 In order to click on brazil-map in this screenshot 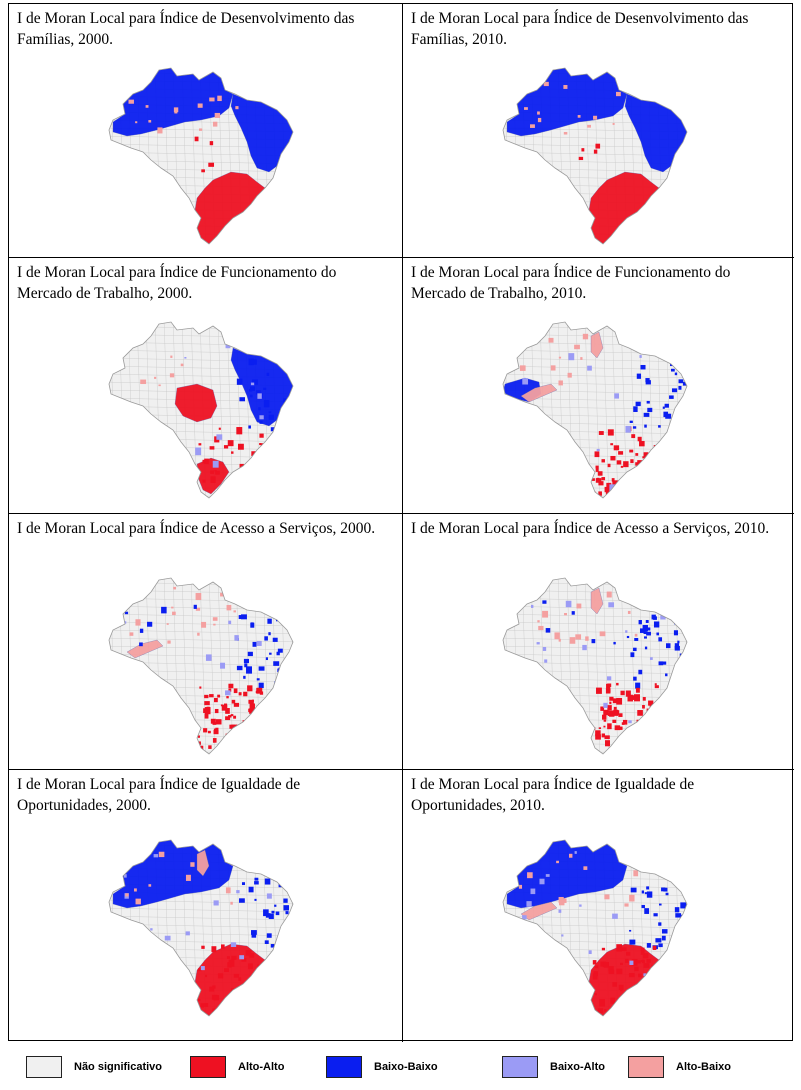, I will do `click(591, 666)`.